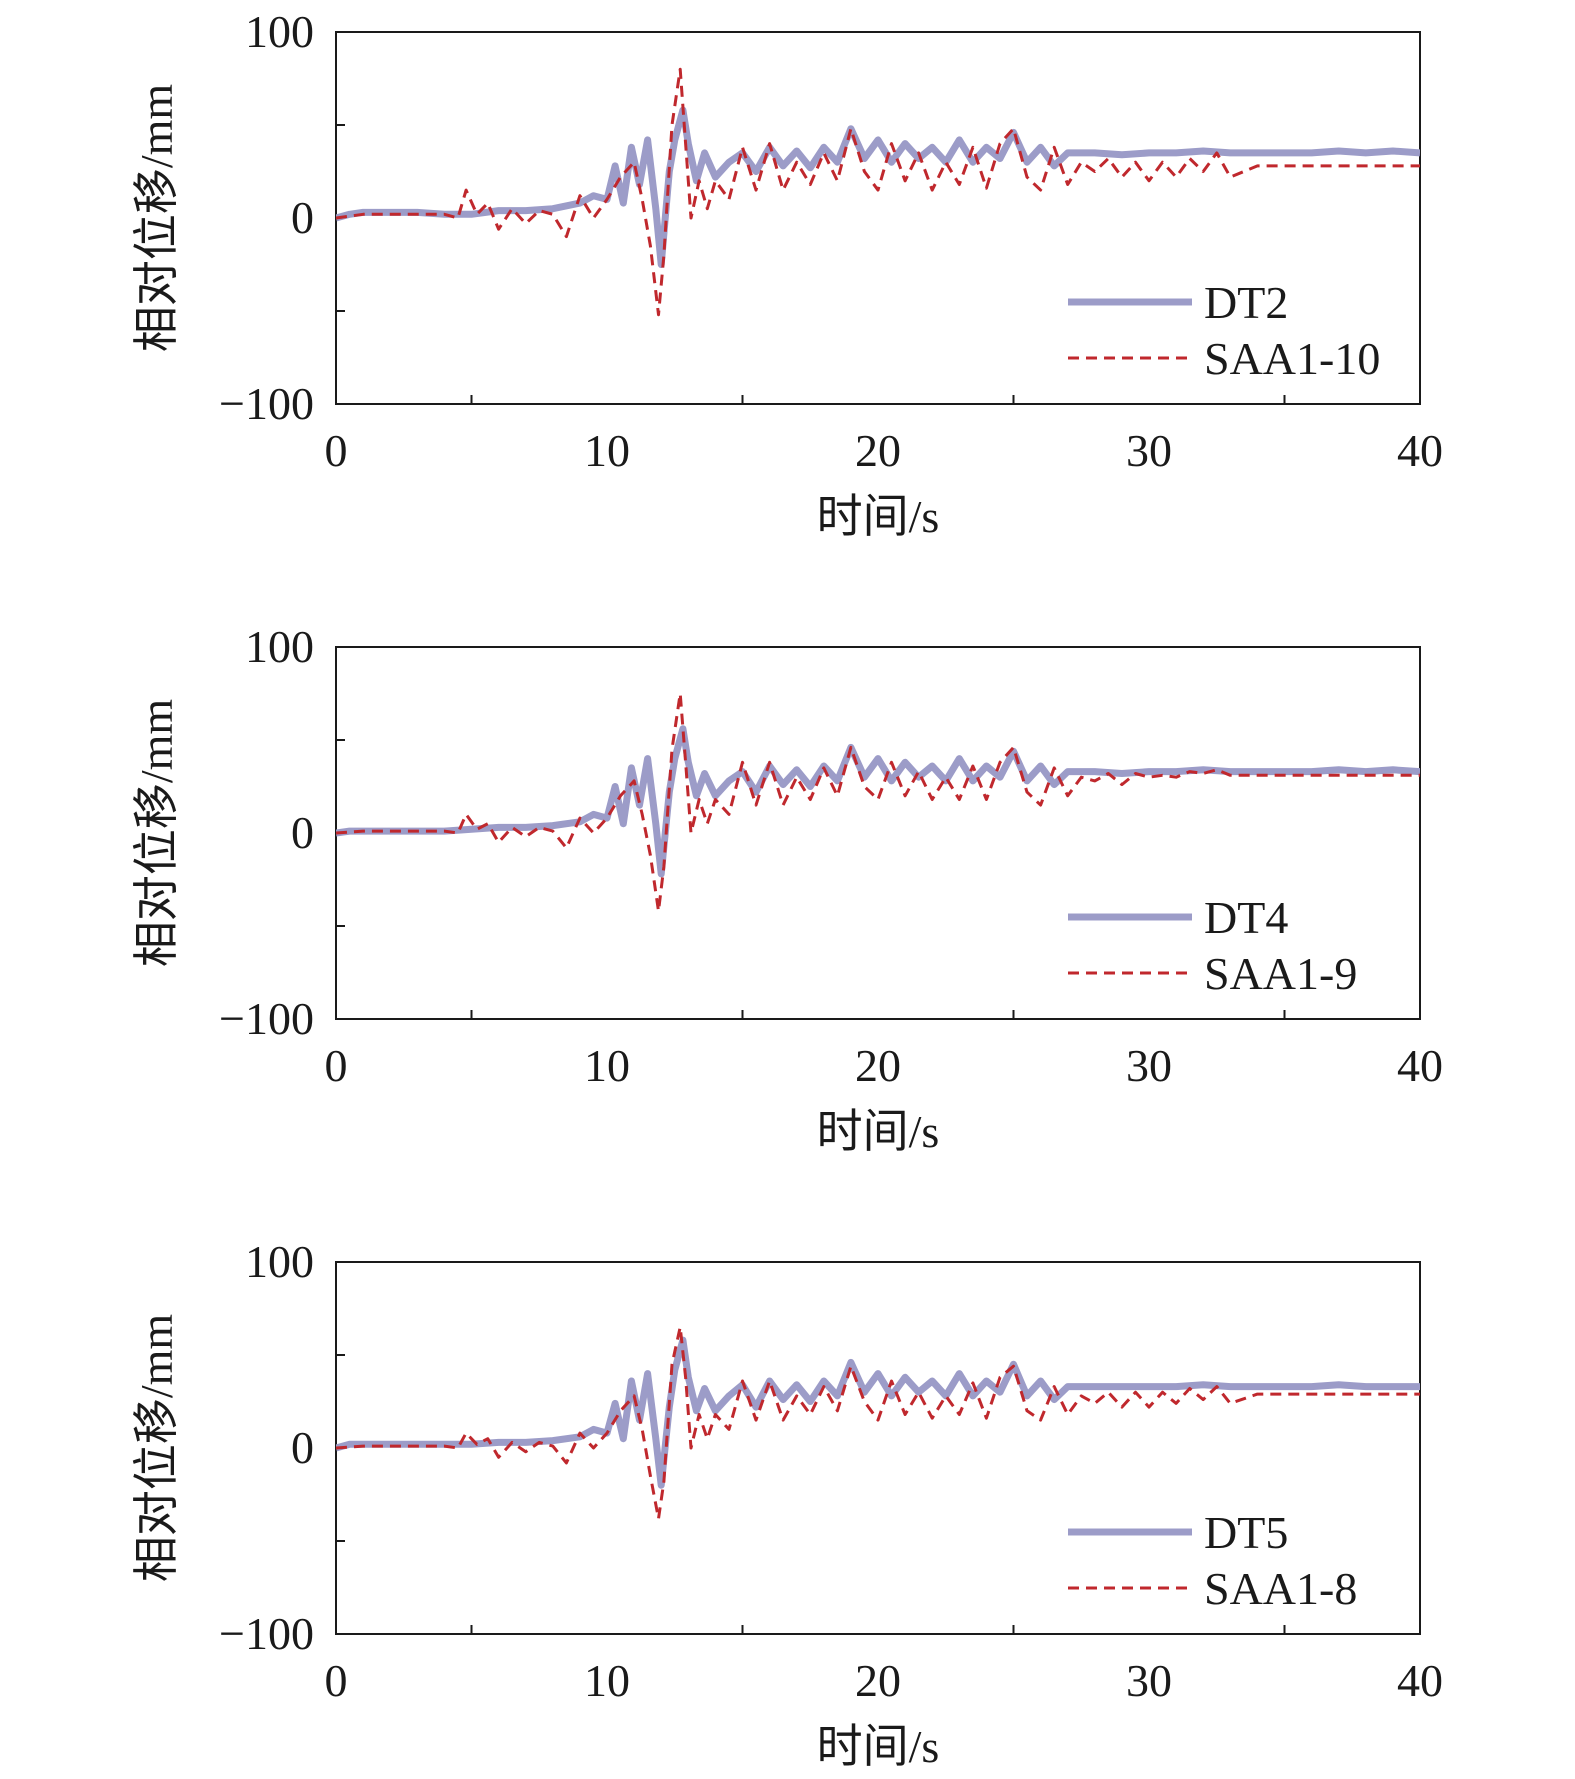 The height and width of the screenshot is (1779, 1575). Describe the element at coordinates (1292, 358) in the screenshot. I see `legend-label-saa1-10: SAA1-10` at that location.